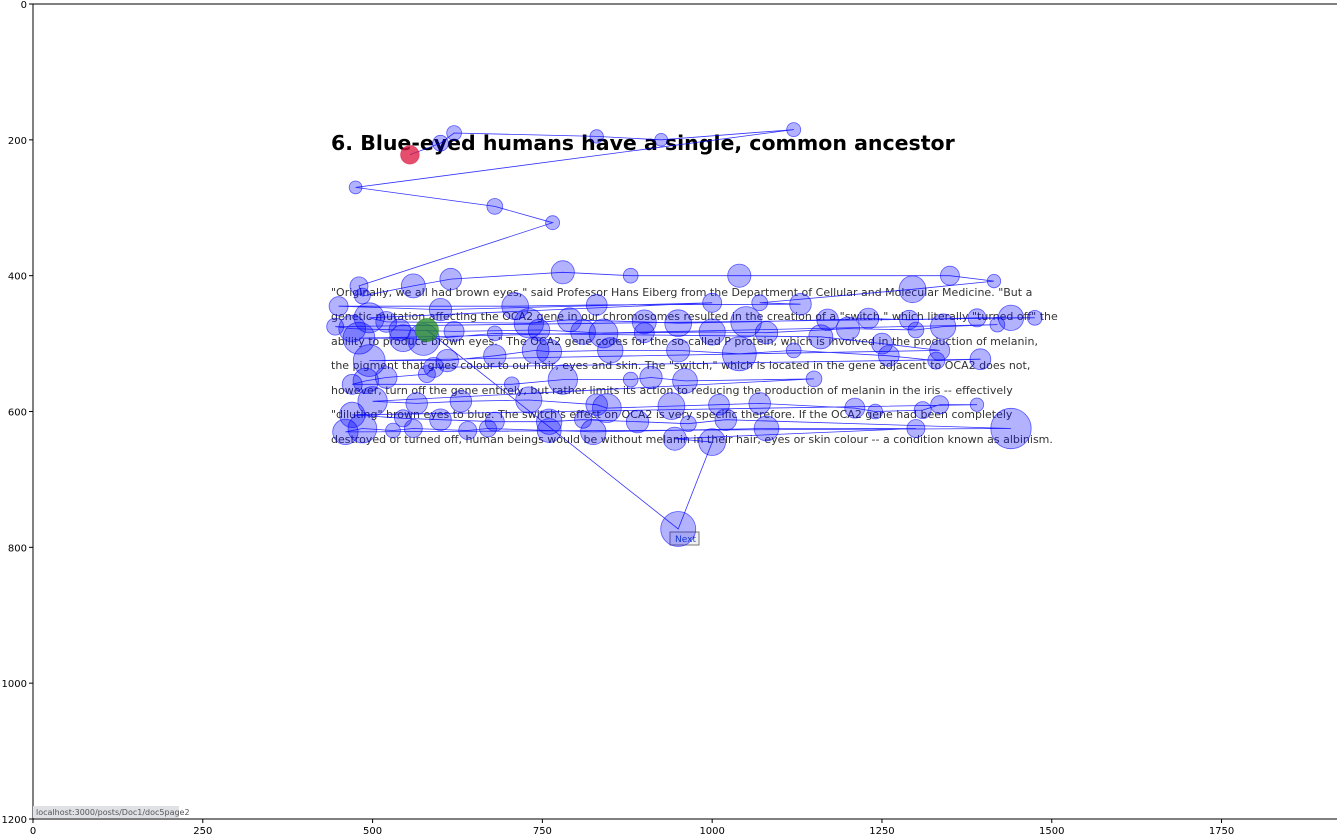 The width and height of the screenshot is (1337, 836). Describe the element at coordinates (33, 831) in the screenshot. I see `x-tick-label: 0` at that location.